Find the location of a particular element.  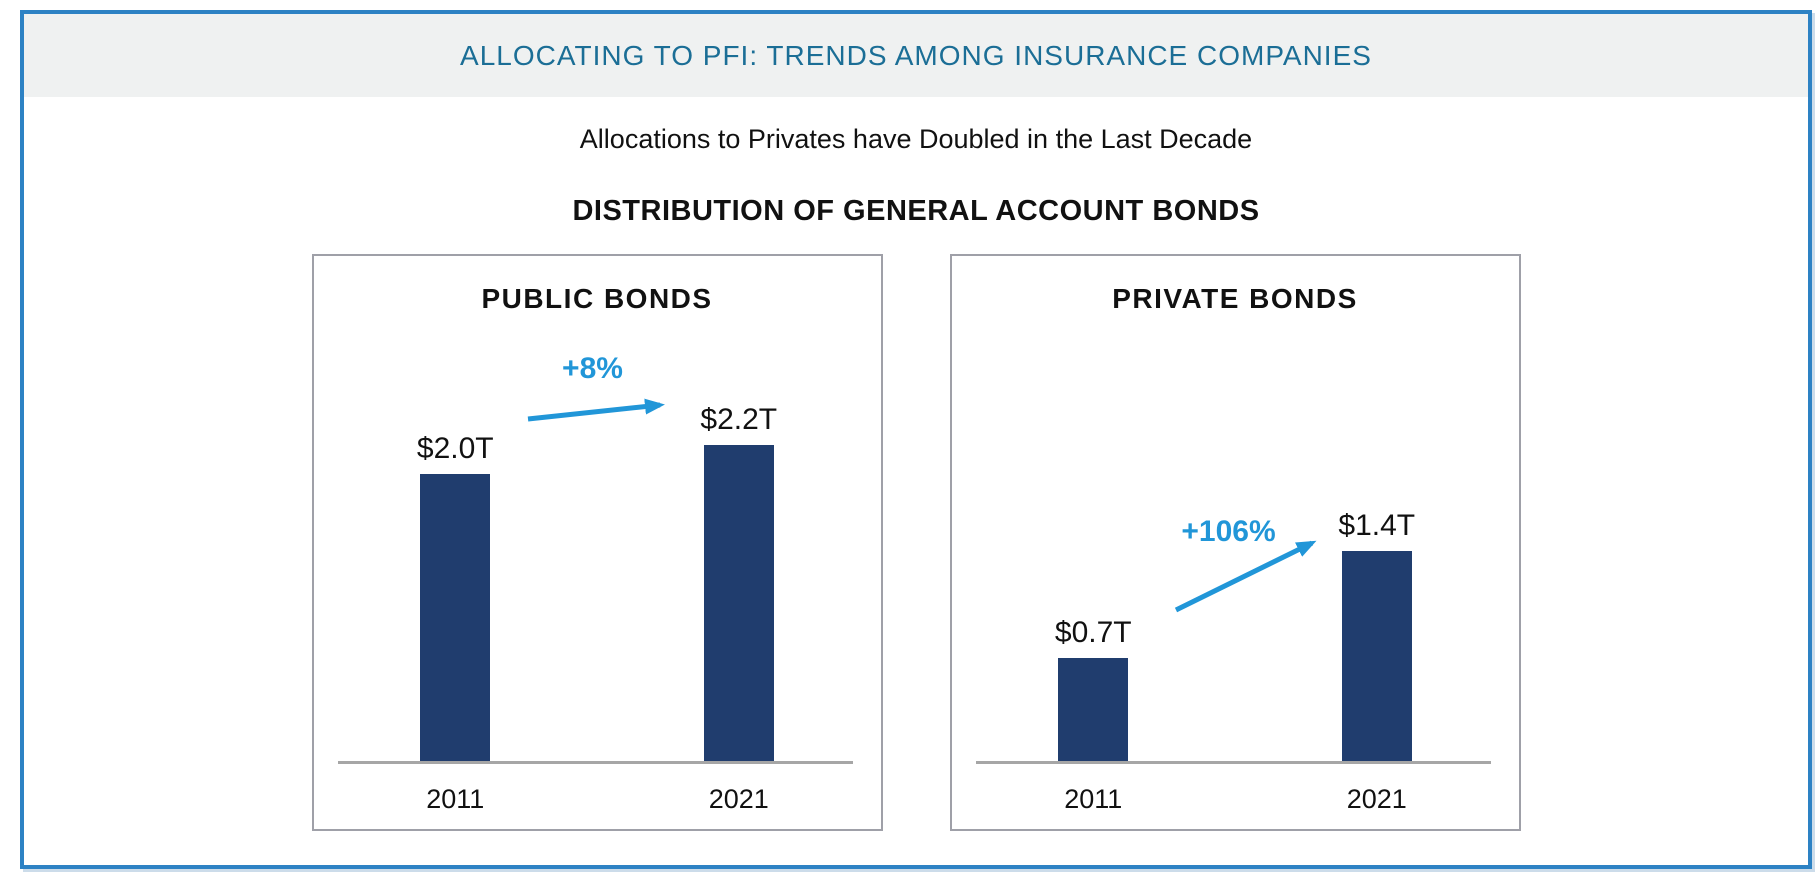

x-tick-public-2021: 2021 is located at coordinates (738, 799).